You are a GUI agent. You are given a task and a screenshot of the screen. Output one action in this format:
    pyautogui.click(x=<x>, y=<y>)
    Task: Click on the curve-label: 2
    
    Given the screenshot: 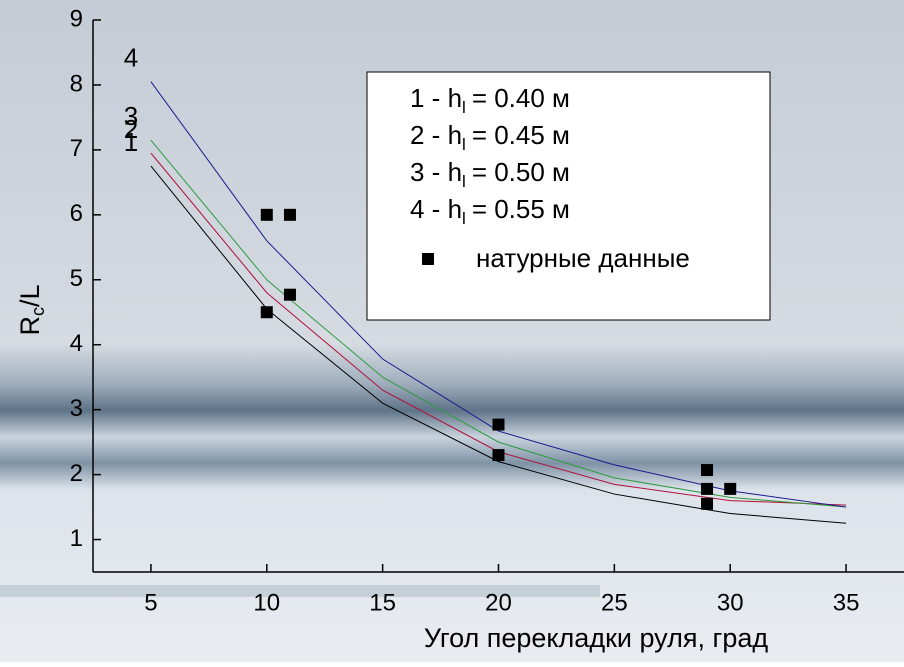 What is the action you would take?
    pyautogui.click(x=131, y=129)
    